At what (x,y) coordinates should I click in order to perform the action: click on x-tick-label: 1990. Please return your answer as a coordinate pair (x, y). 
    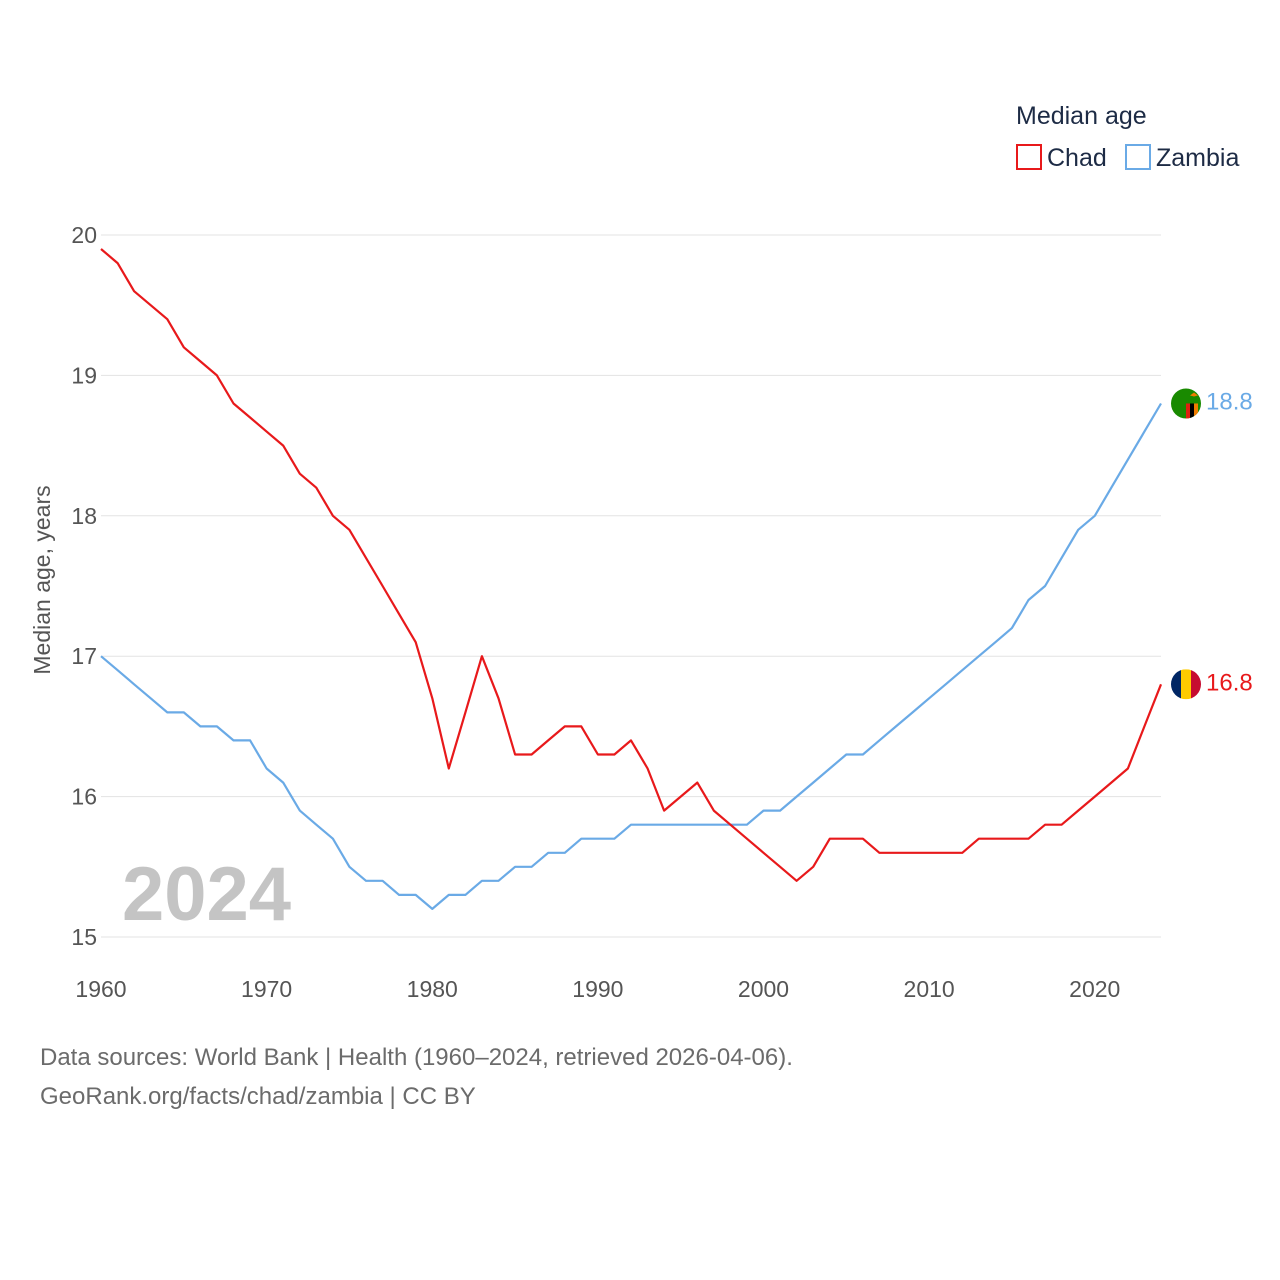
    Looking at the image, I should click on (597, 989).